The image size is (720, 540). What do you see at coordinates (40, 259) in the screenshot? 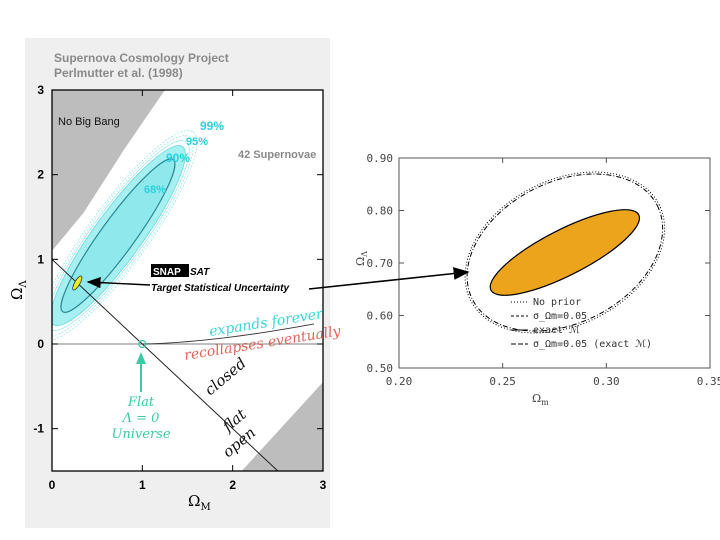
I see `left-ytick-label: 1` at bounding box center [40, 259].